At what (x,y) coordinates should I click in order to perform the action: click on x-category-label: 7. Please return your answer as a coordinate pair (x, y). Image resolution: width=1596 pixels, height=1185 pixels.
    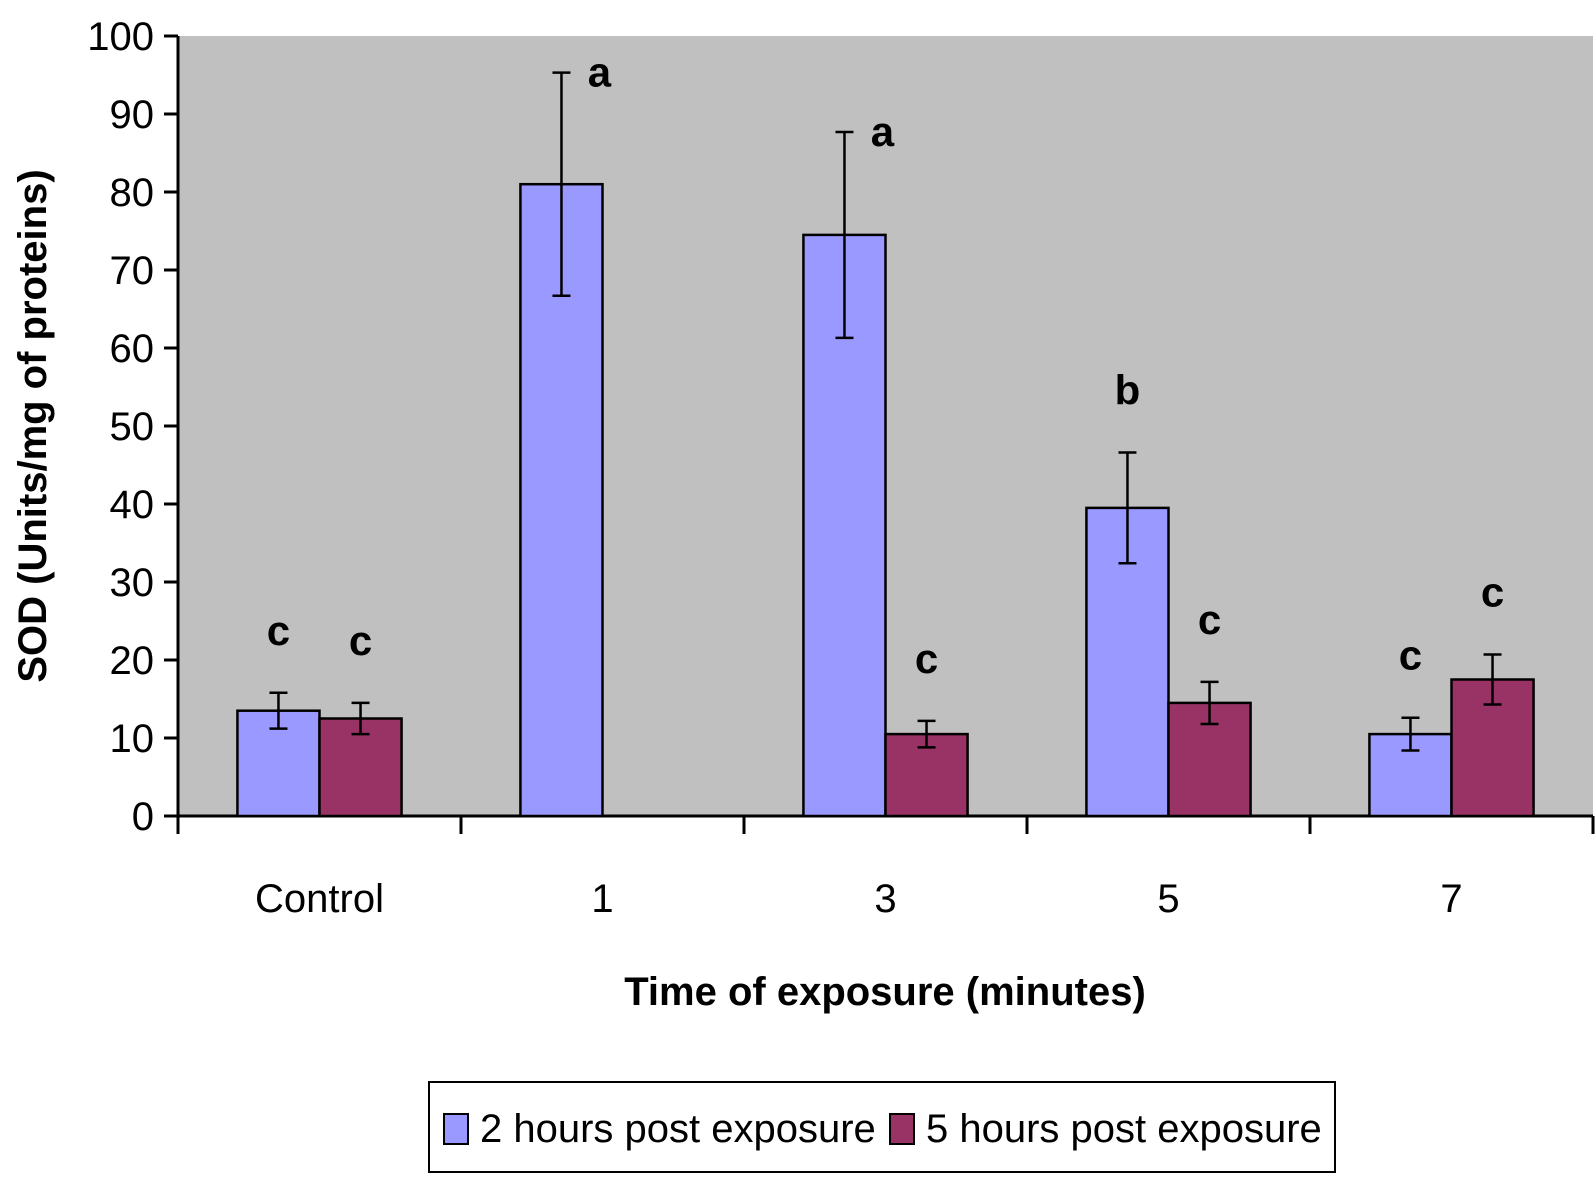
    Looking at the image, I should click on (1451, 899).